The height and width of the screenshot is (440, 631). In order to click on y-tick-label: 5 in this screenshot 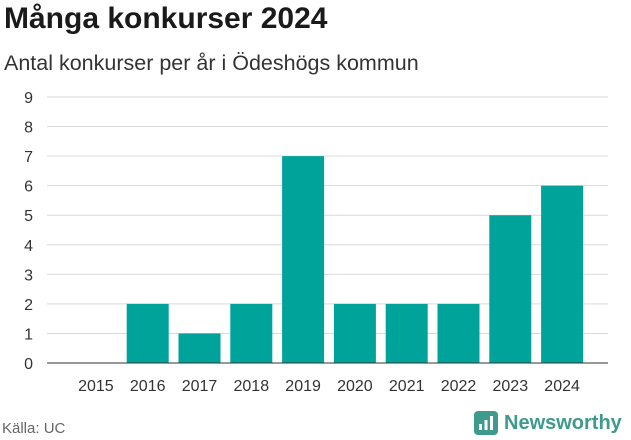, I will do `click(28, 216)`.